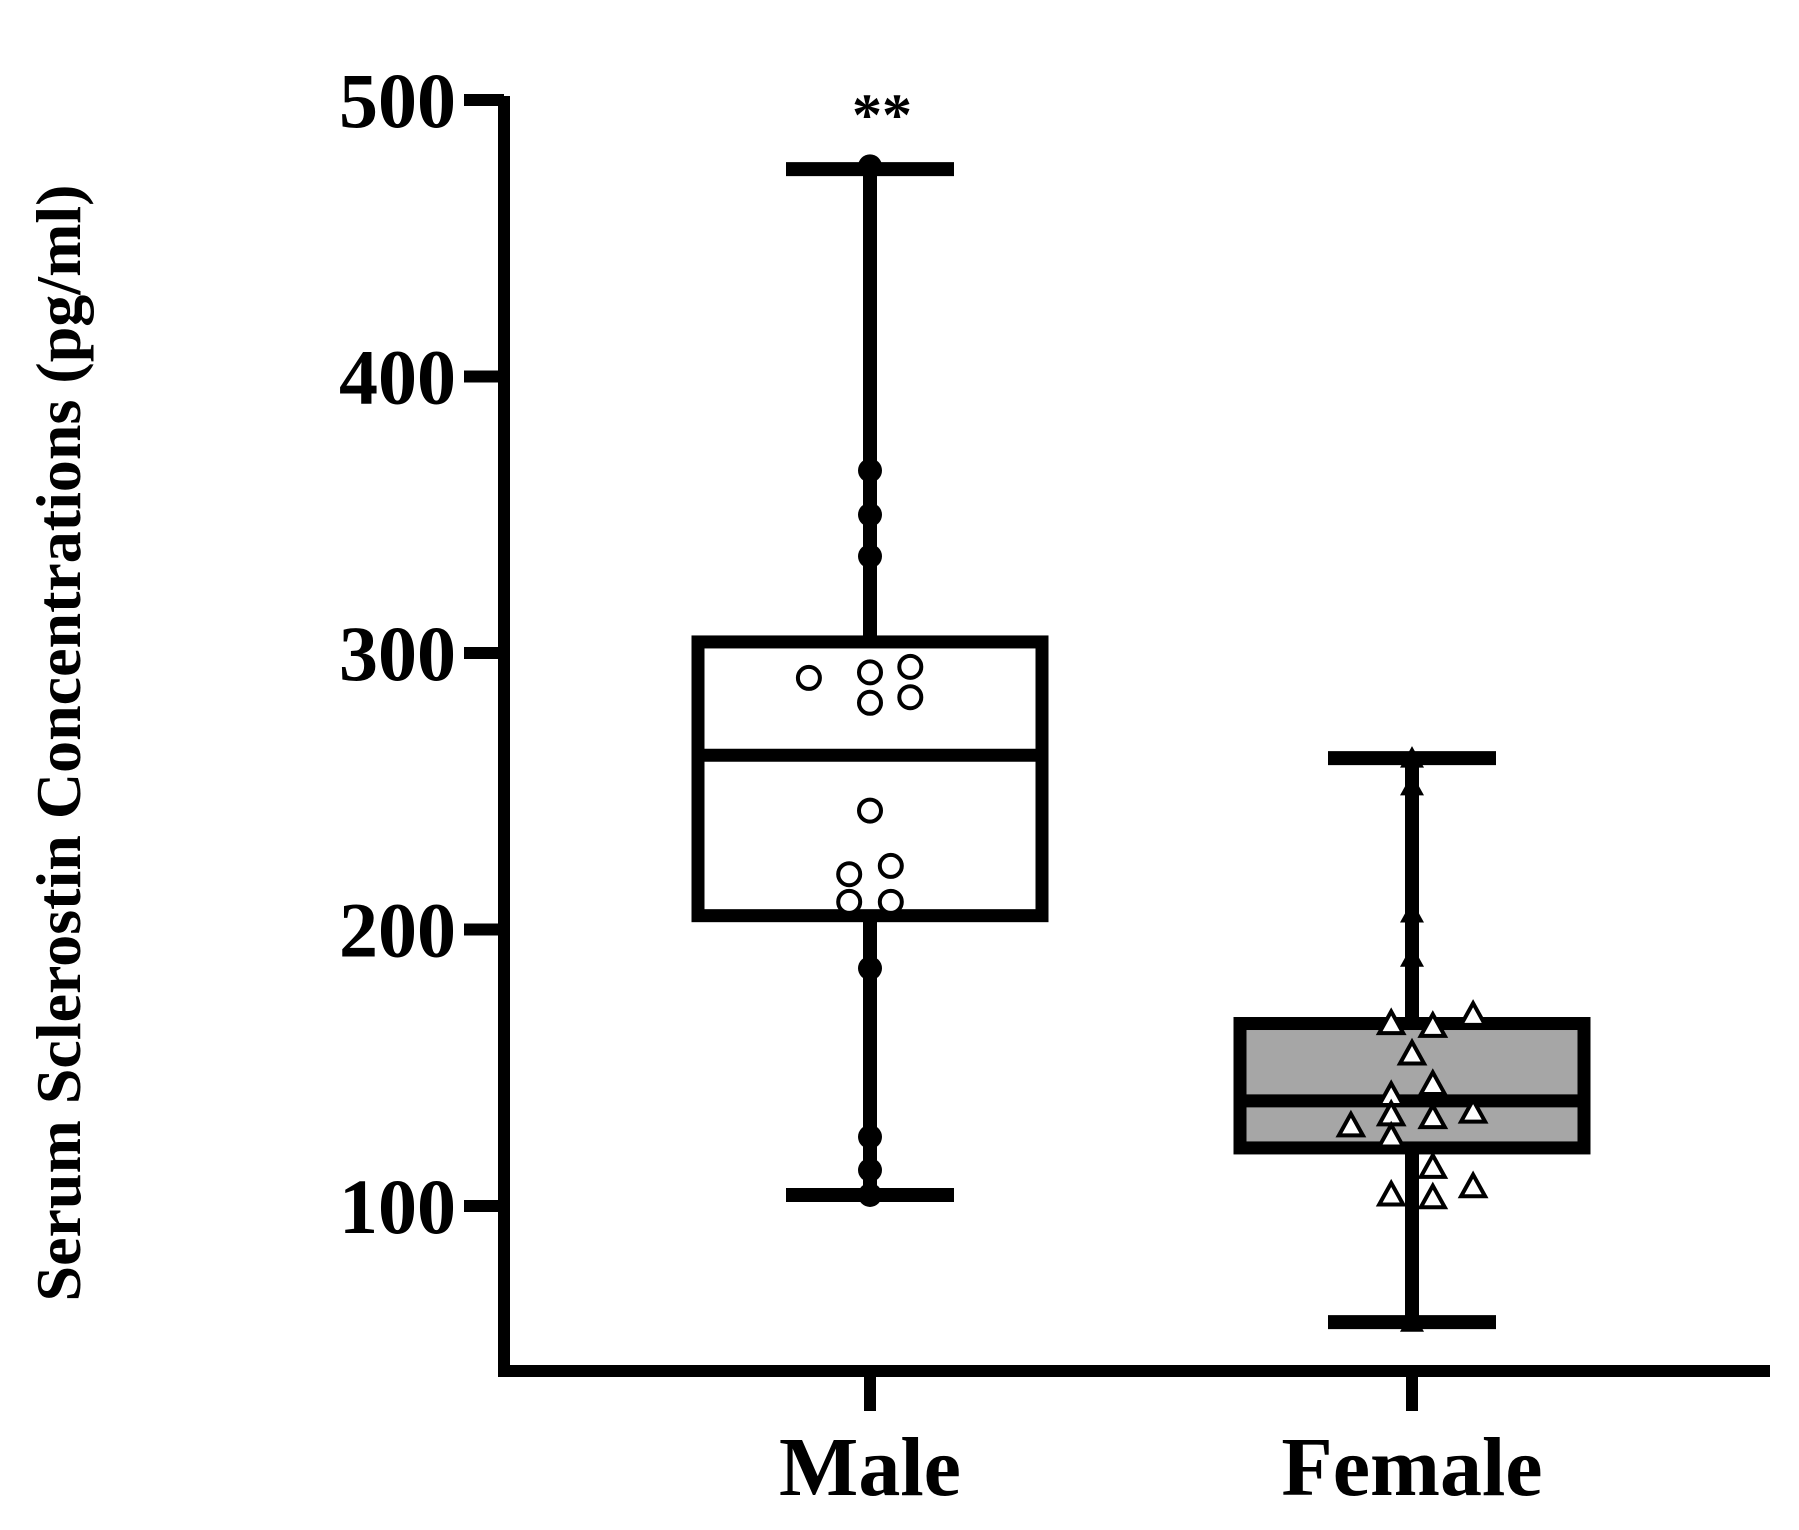  Describe the element at coordinates (870, 1467) in the screenshot. I see `x-category-label: Male` at that location.